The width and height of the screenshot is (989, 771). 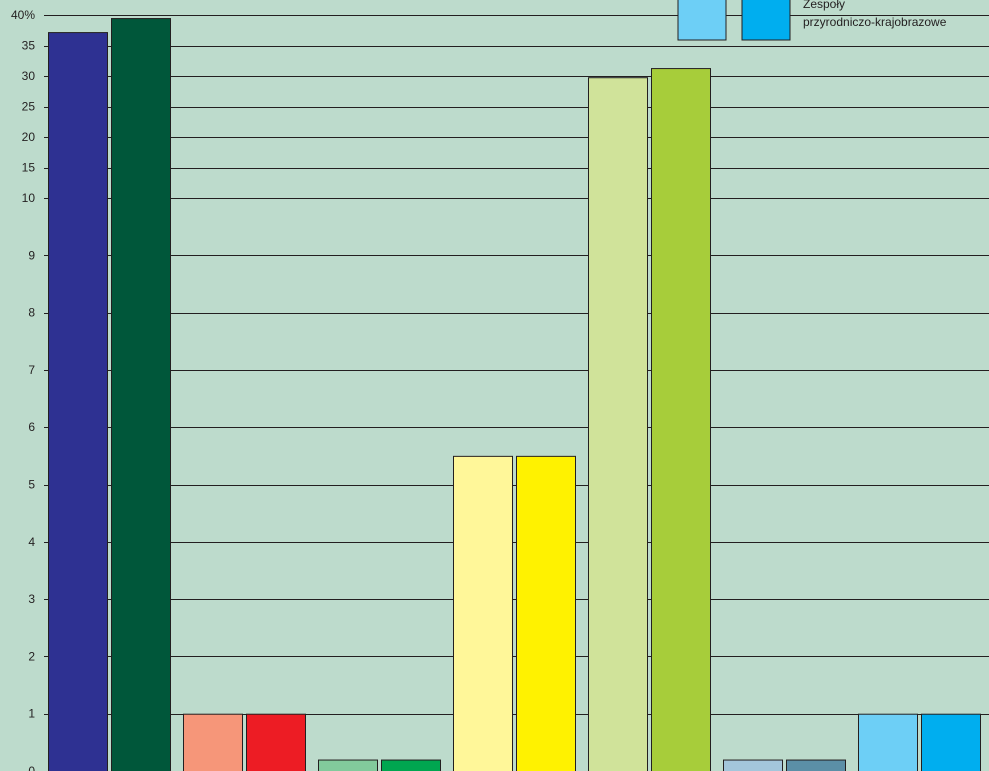 I want to click on legend: Zespoły przyrodniczo-krajobrazowe, so click(x=812, y=20).